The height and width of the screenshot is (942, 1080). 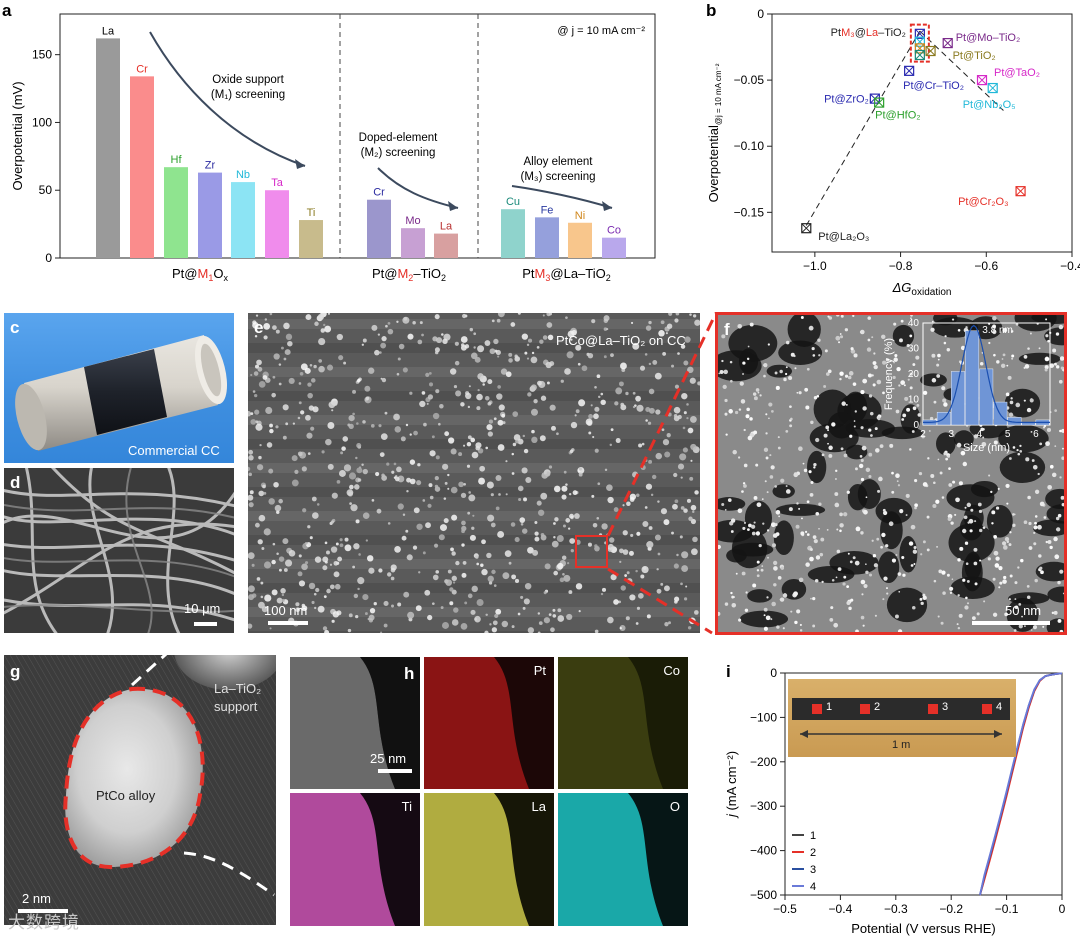 What do you see at coordinates (914, 374) in the screenshot?
I see `inset-y-tick: 20` at bounding box center [914, 374].